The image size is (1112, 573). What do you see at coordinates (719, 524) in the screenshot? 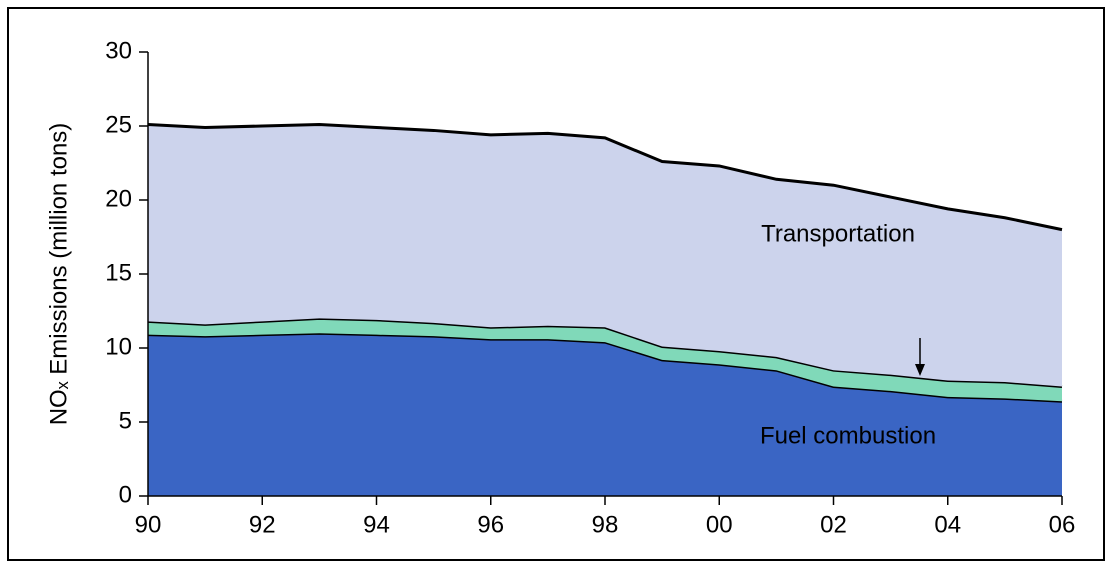
I see `x-tick-label: 00` at bounding box center [719, 524].